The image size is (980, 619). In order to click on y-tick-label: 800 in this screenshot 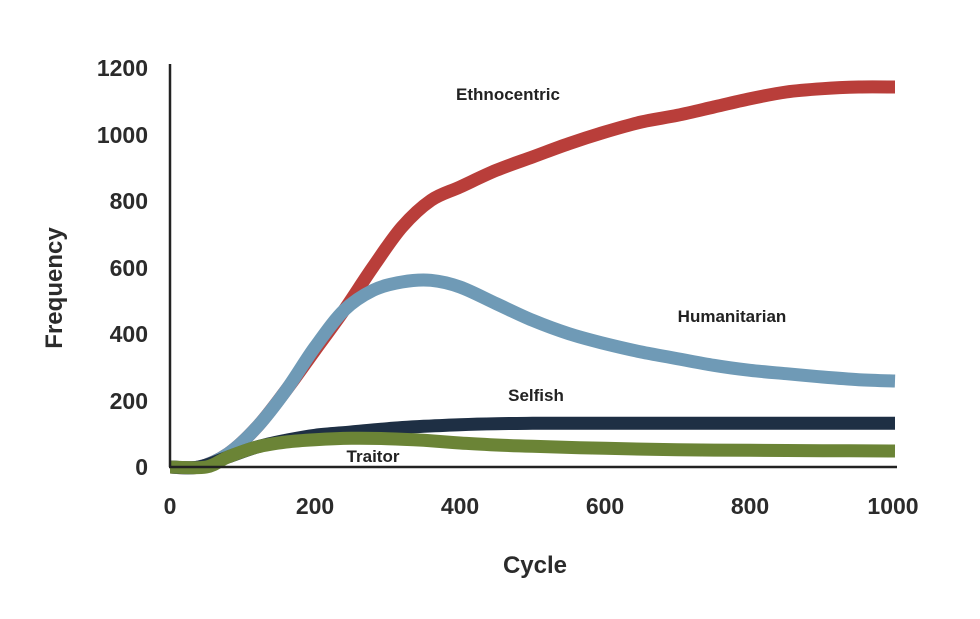, I will do `click(129, 201)`.